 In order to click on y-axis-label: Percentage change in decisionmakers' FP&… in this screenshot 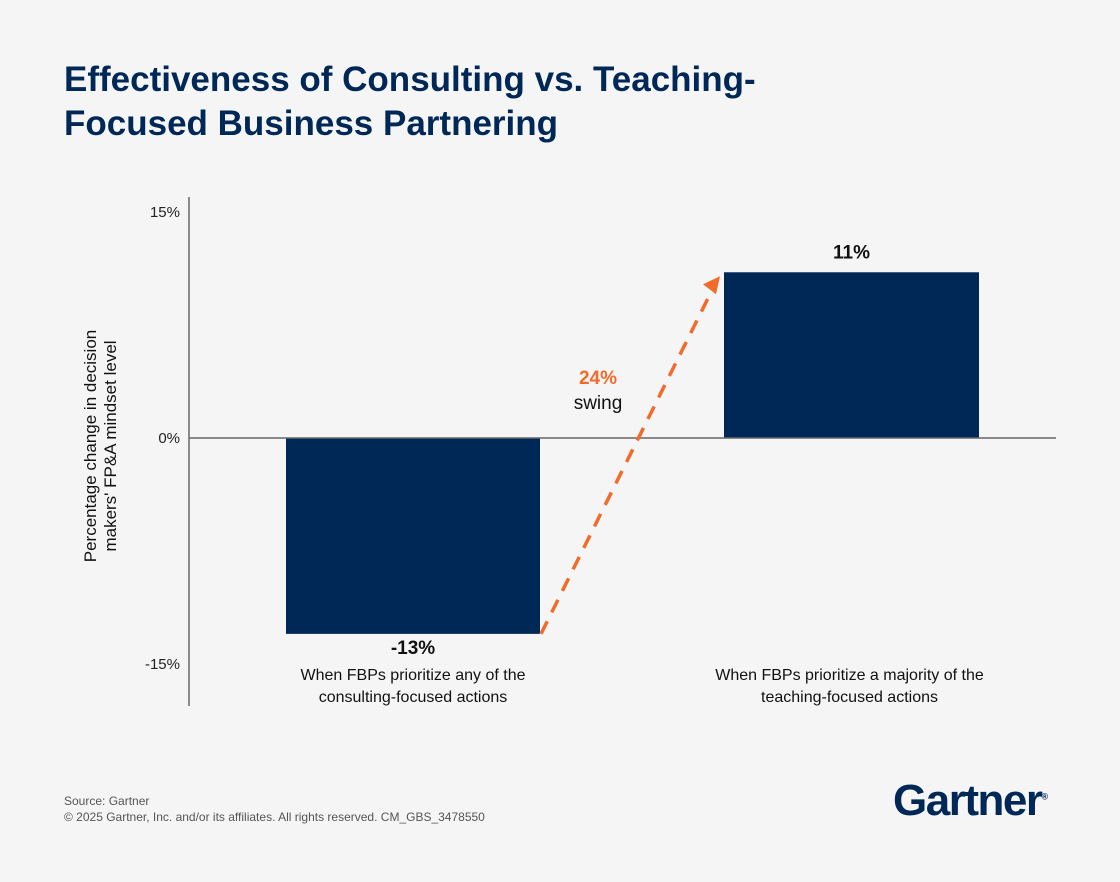, I will do `click(100, 446)`.